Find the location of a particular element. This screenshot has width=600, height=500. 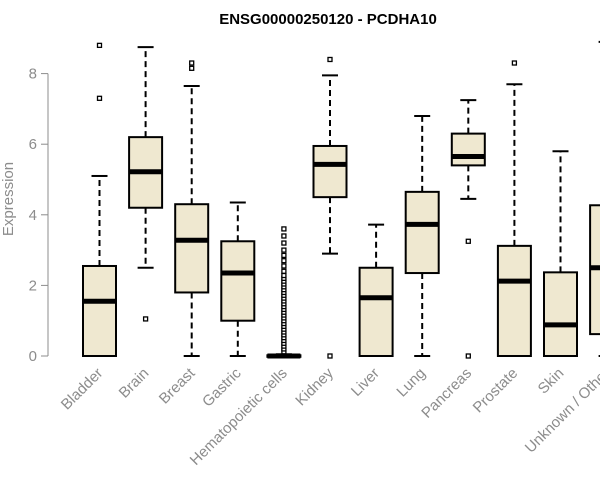

box-breast is located at coordinates (192, 208).